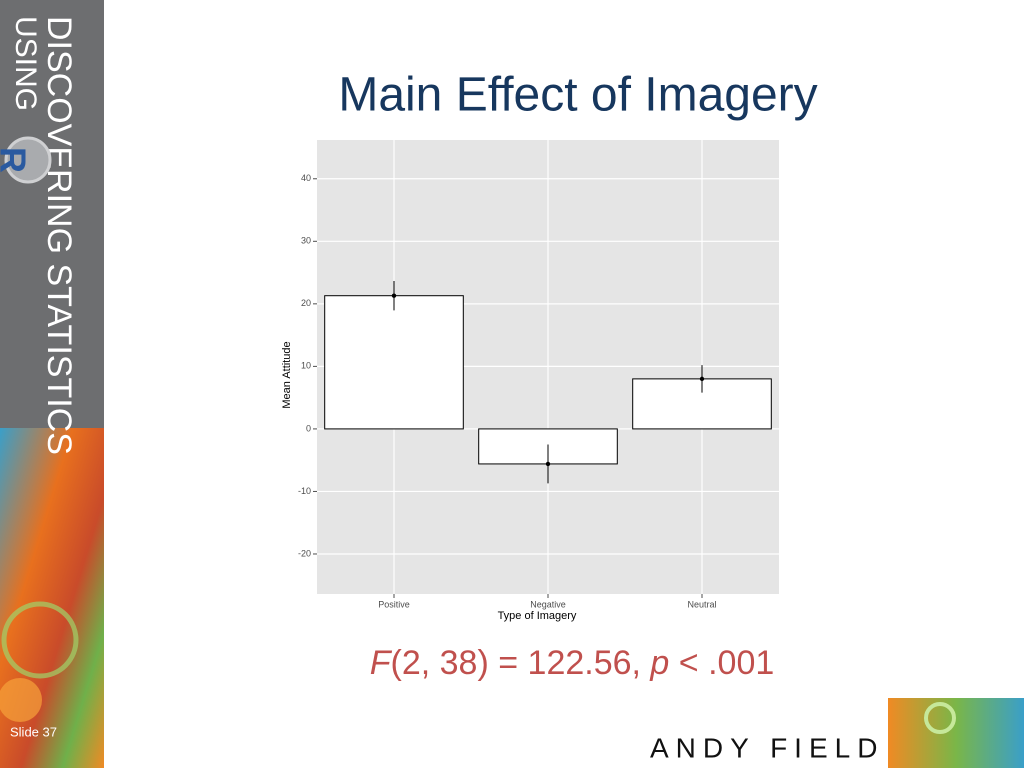 The height and width of the screenshot is (768, 1024). What do you see at coordinates (767, 747) in the screenshot?
I see `author: ANDY FIELD` at bounding box center [767, 747].